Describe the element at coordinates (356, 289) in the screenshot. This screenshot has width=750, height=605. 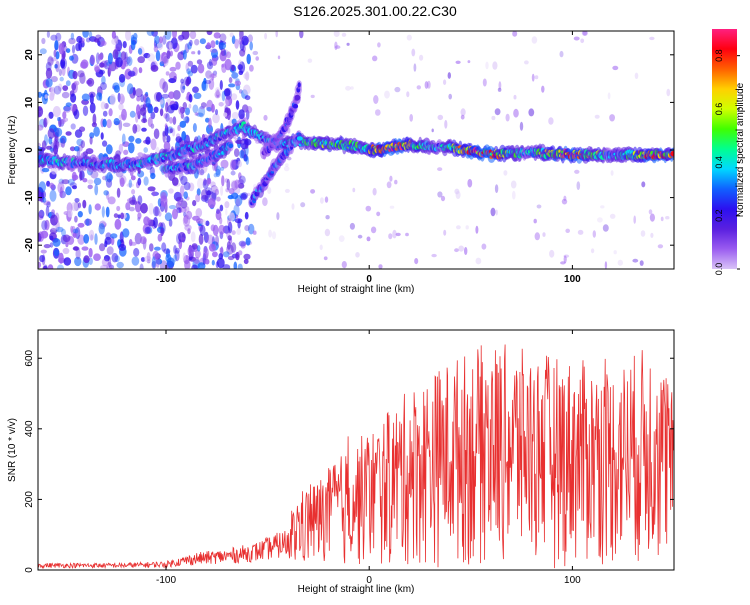
I see `spectrogram-x-axis-label: Height of straight line (km)` at that location.